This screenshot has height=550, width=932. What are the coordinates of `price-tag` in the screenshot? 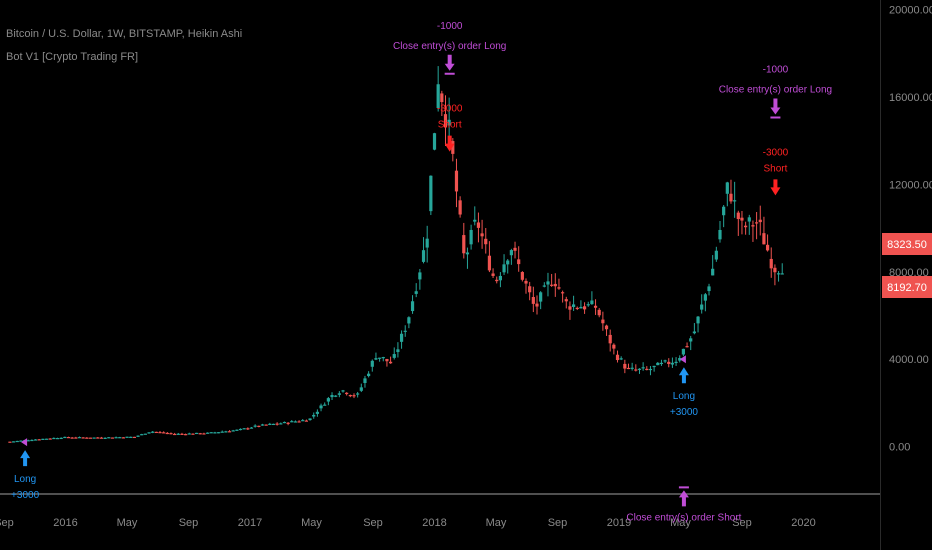 It's located at (907, 244).